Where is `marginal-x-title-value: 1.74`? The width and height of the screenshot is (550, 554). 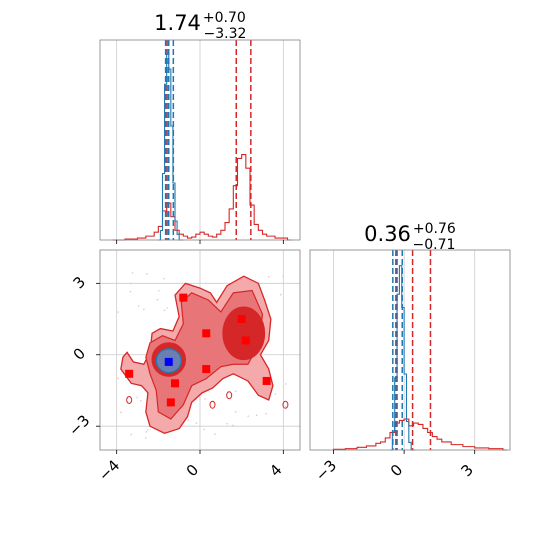
marginal-x-title-value: 1.74 is located at coordinates (177, 23).